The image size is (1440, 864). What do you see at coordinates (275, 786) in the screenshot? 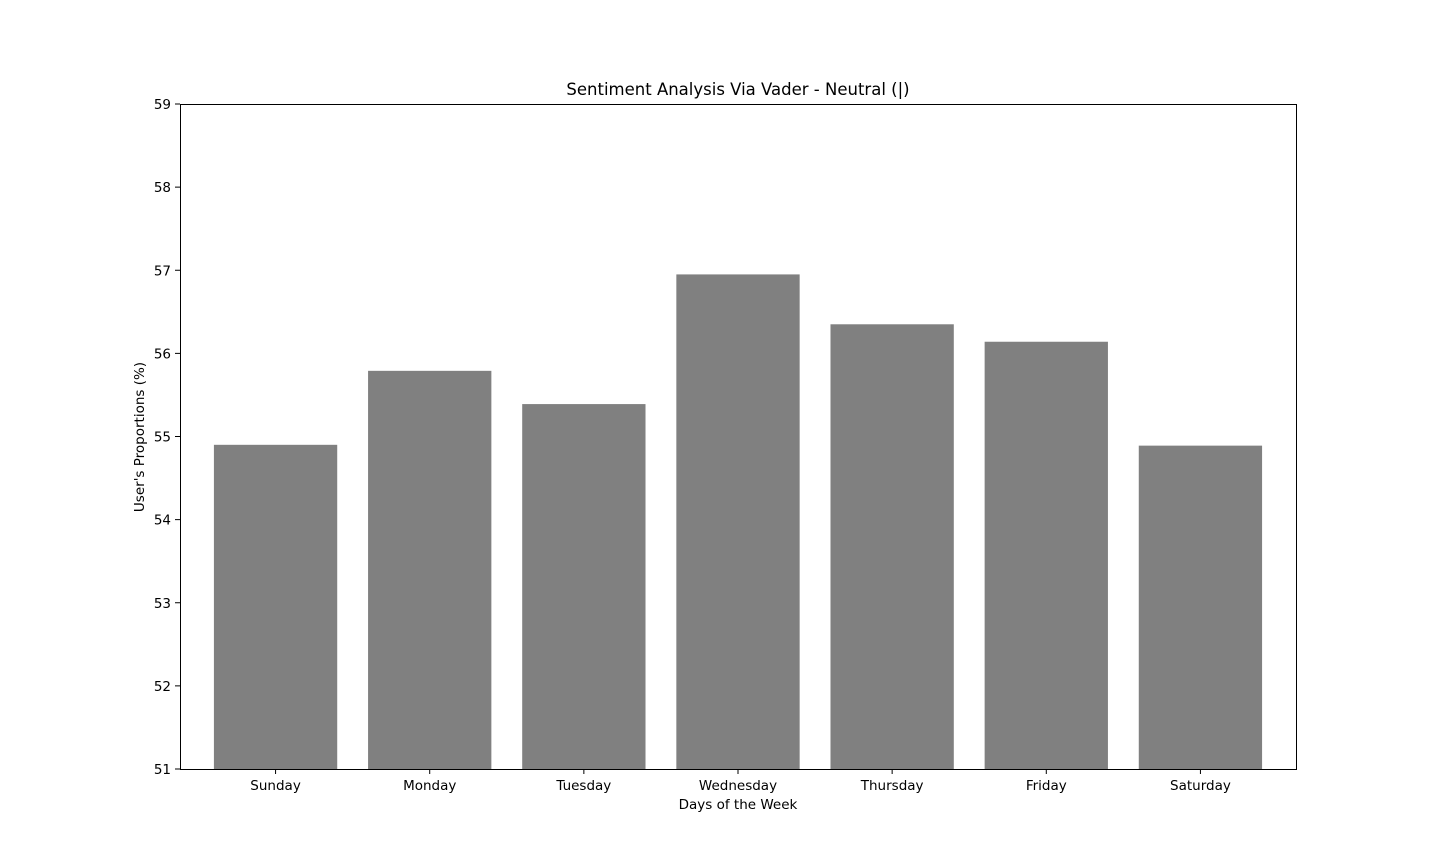
I see `x-tick-label: Sunday` at bounding box center [275, 786].